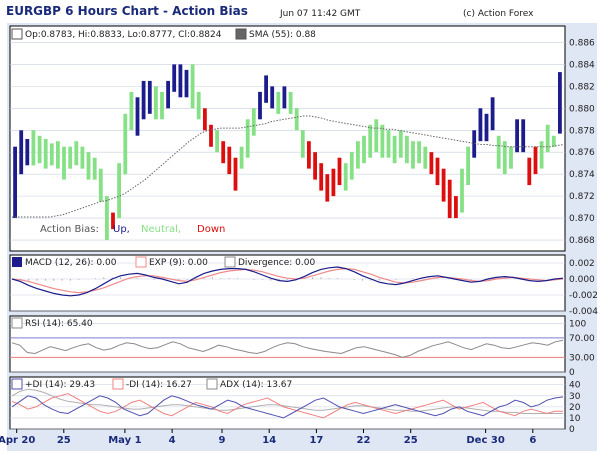 The height and width of the screenshot is (451, 600). What do you see at coordinates (241, 34) in the screenshot?
I see `sma-legend-swatch` at bounding box center [241, 34].